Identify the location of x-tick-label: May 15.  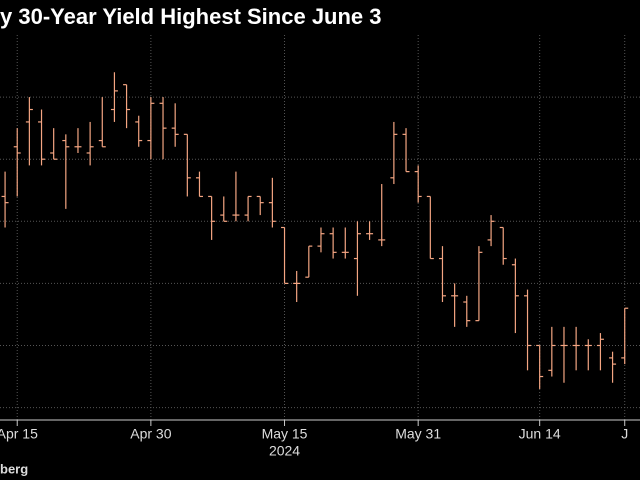
(285, 434).